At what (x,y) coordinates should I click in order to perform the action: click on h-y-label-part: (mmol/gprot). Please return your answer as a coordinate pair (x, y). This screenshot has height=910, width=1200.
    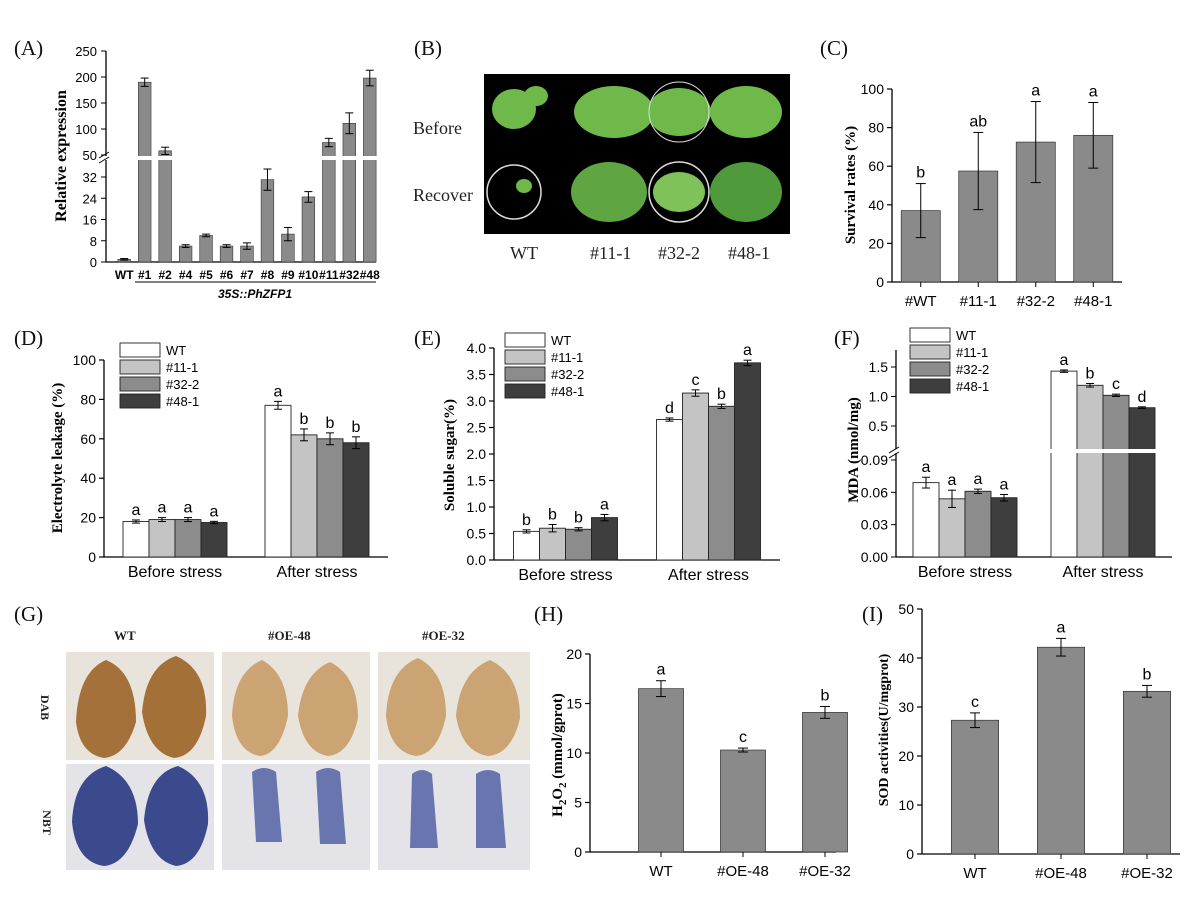
    Looking at the image, I should click on (558, 737).